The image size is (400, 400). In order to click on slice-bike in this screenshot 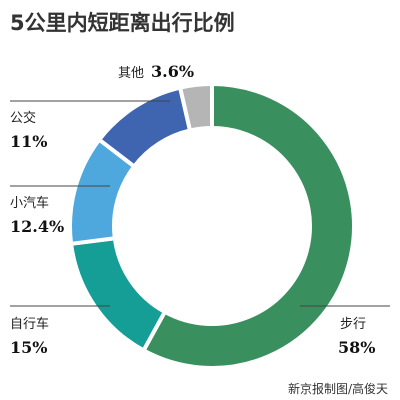, I will do `click(118, 295)`.